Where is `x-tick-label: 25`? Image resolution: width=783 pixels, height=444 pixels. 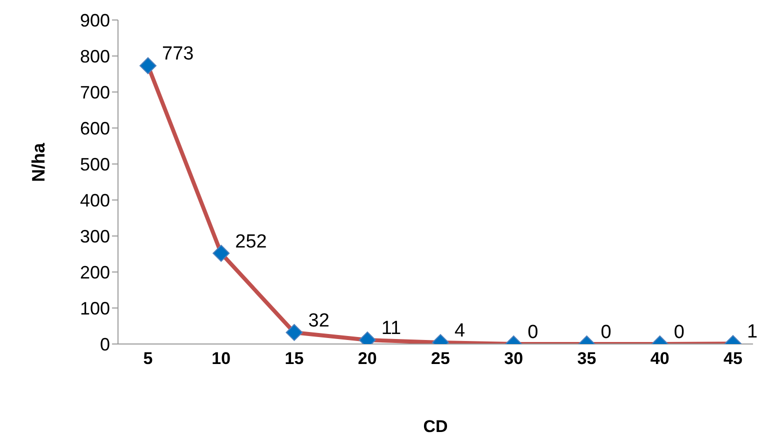
x-tick-label: 25 is located at coordinates (440, 358).